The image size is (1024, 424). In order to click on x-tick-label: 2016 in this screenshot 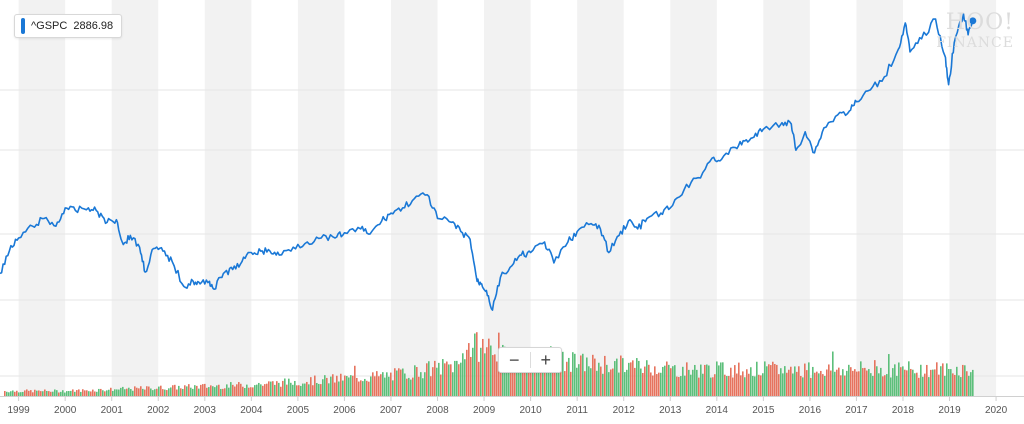, I will do `click(810, 410)`.